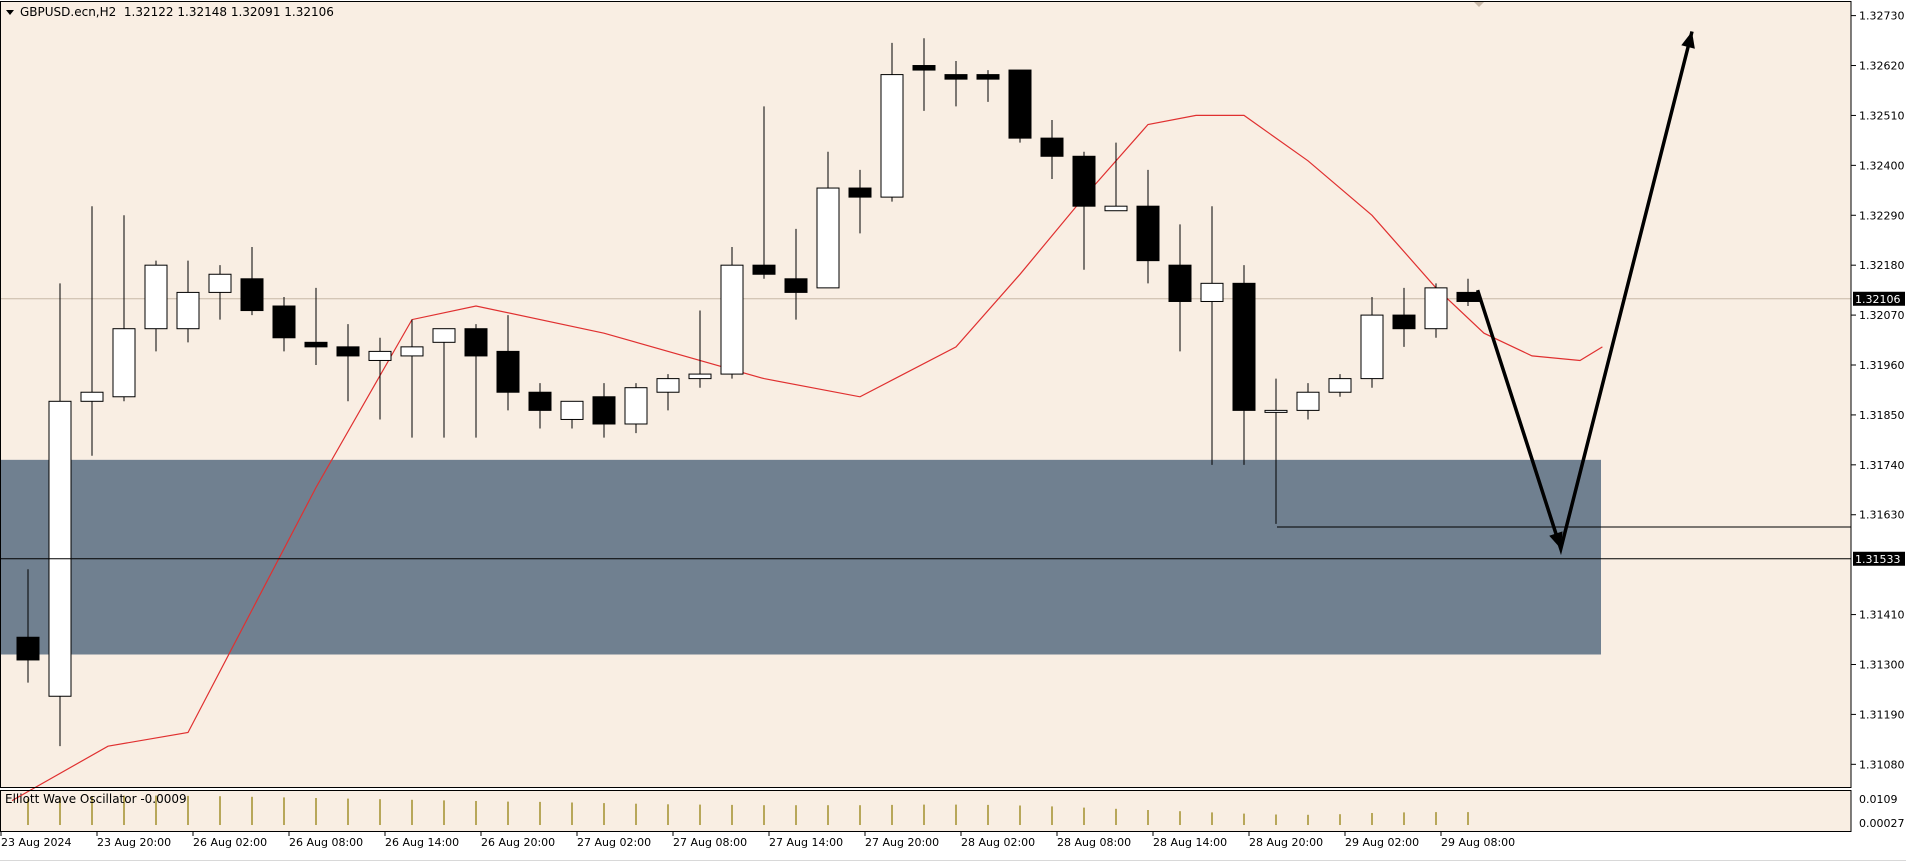  I want to click on y-tick-label: 1.32510, so click(1882, 115).